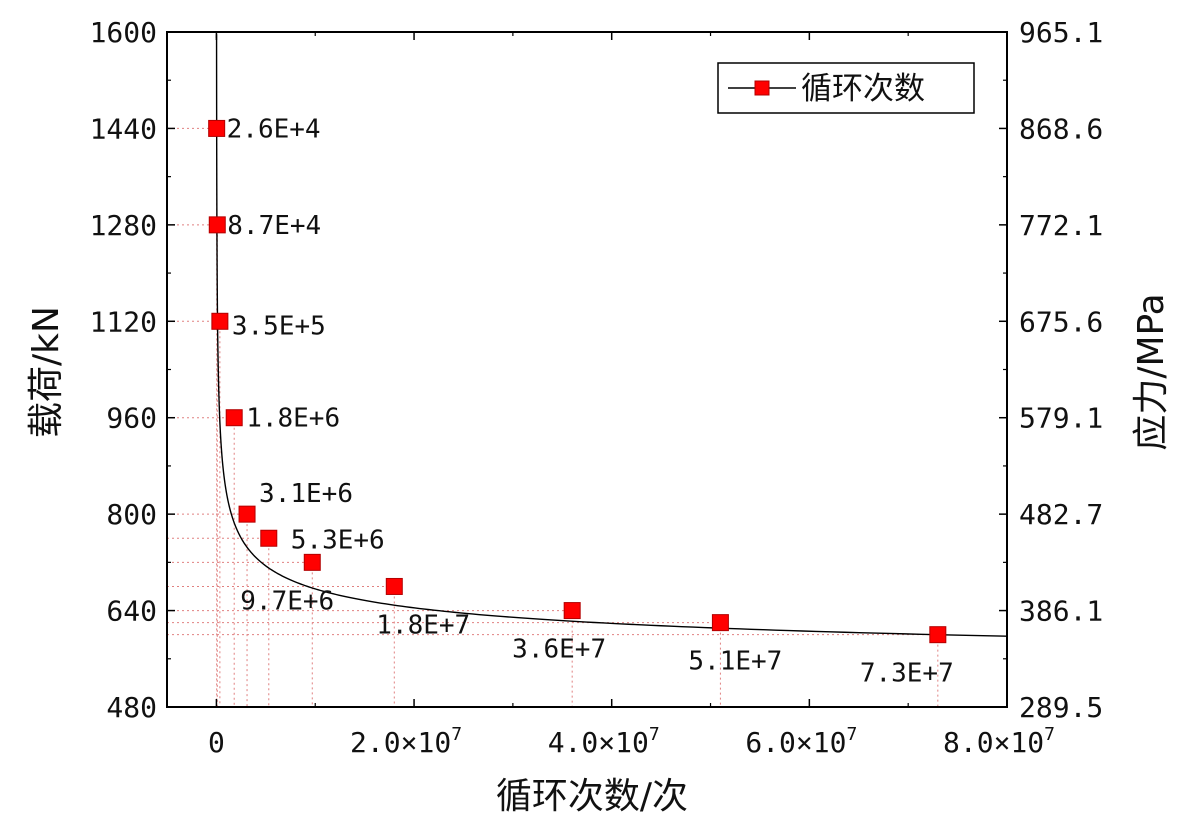 The width and height of the screenshot is (1197, 835). Describe the element at coordinates (400, 742) in the screenshot. I see `x-tick-label-base: 2.0×10` at that location.